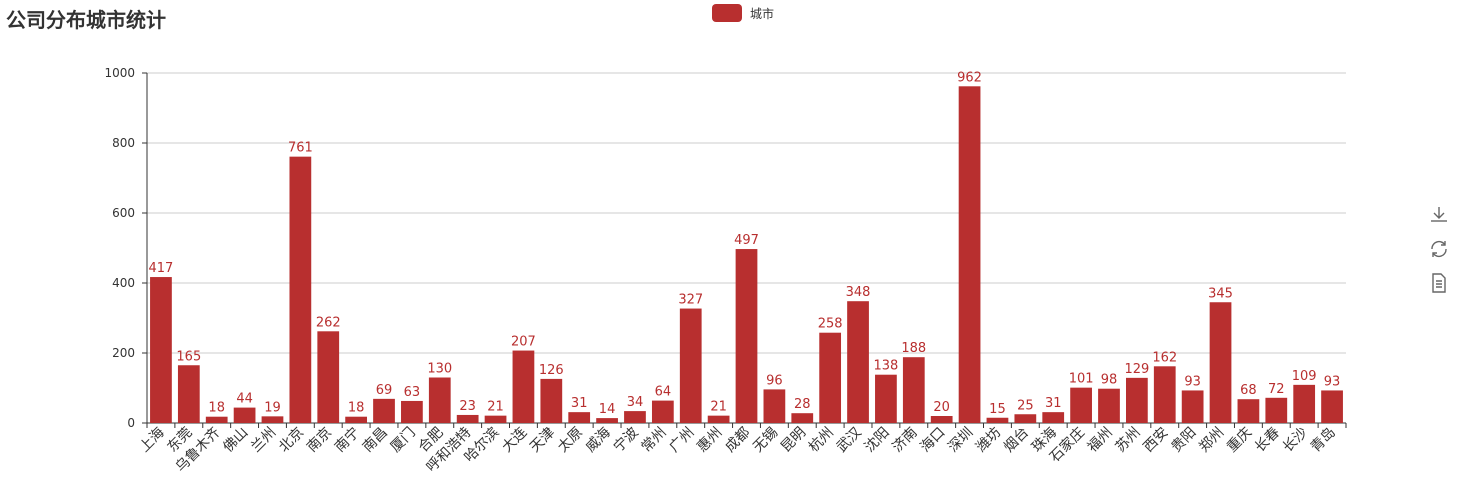  I want to click on data-label: 109, so click(1304, 376).